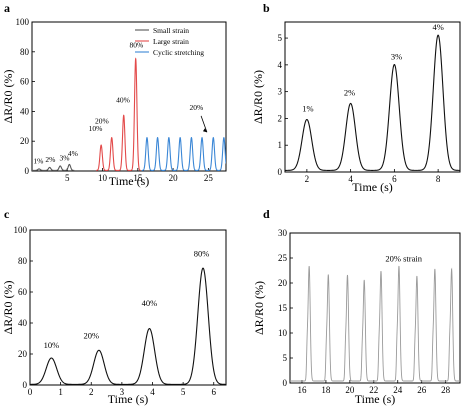 The image size is (474, 410). I want to click on x-tick-label: 15, so click(138, 178).